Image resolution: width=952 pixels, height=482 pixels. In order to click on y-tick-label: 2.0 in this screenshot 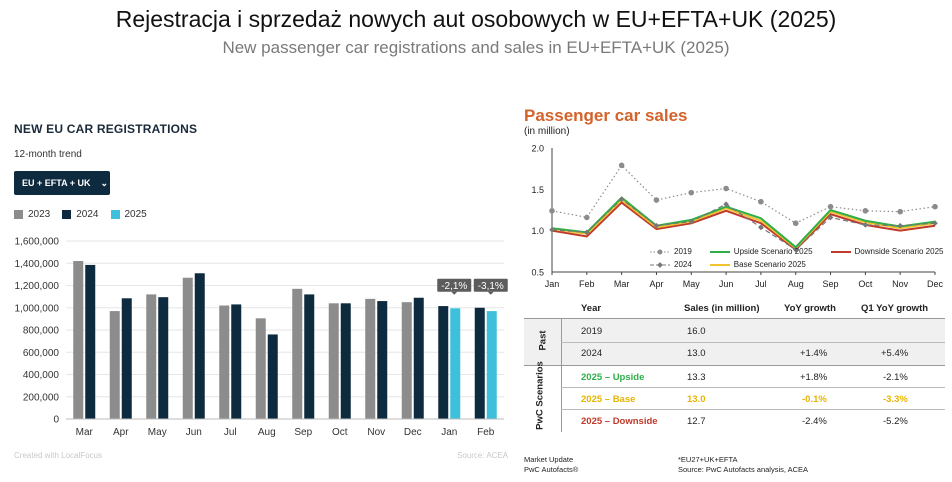, I will do `click(537, 149)`.